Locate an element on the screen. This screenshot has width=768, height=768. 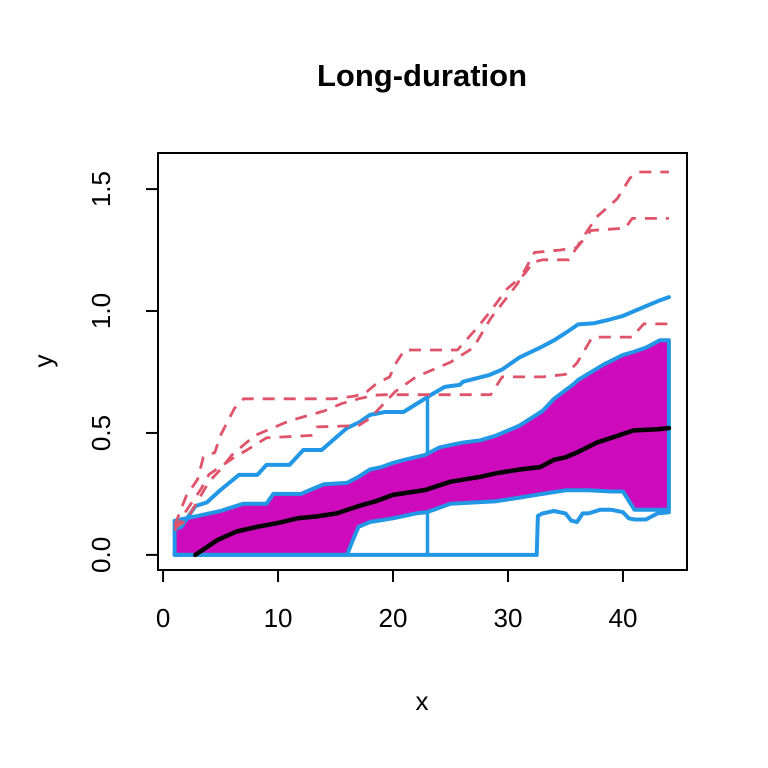
x-tick-label: 10 is located at coordinates (278, 618).